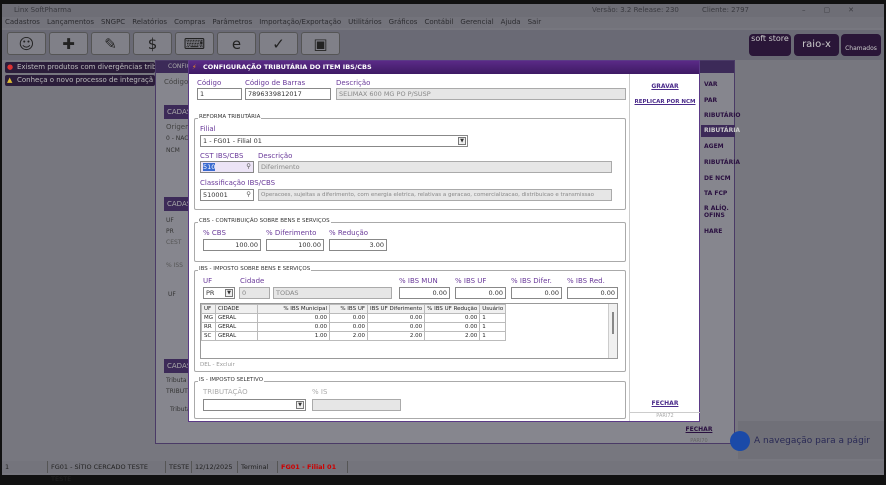  I want to click on replicar-ncm-button: REPLICAR POR NCM, so click(665, 102).